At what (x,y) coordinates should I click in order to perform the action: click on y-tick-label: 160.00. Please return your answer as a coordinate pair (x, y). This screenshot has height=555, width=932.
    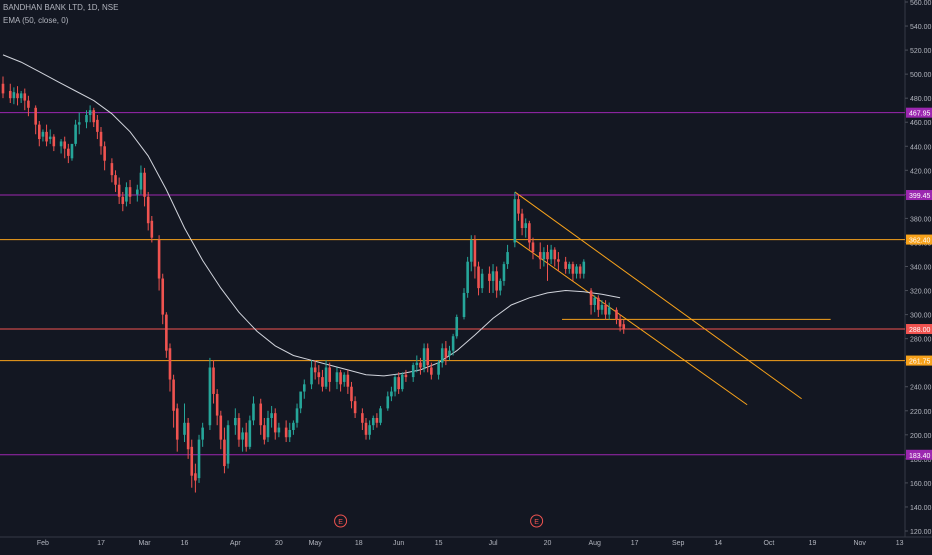
    Looking at the image, I should click on (921, 484).